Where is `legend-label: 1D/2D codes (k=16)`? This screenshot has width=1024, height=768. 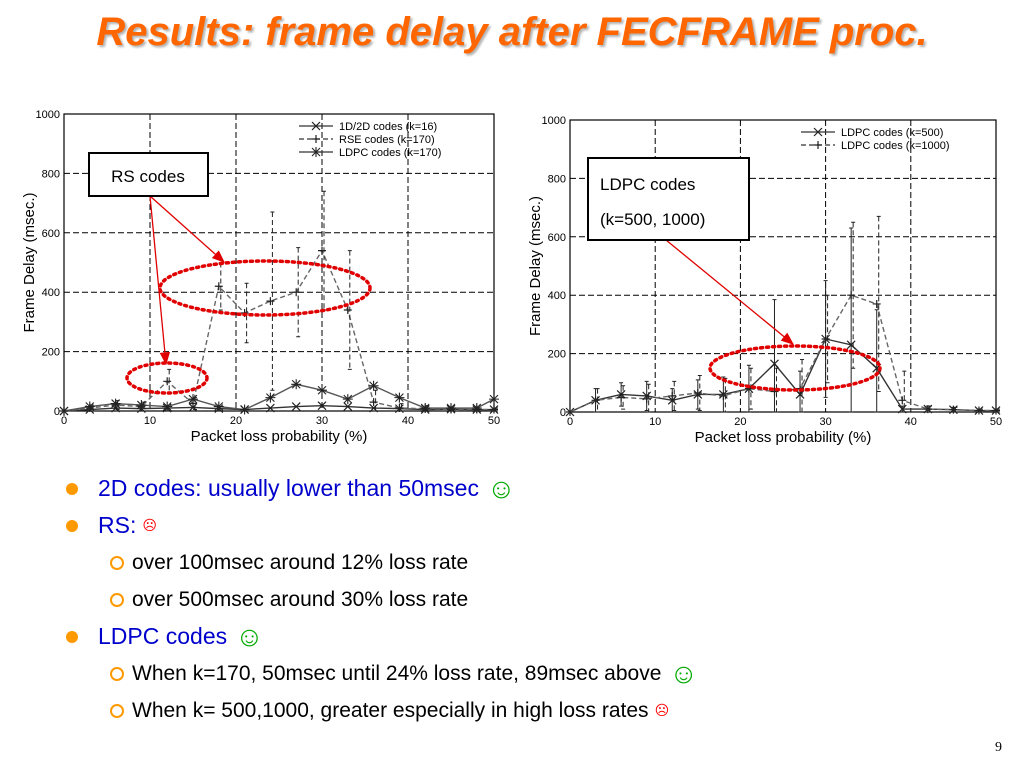
legend-label: 1D/2D codes (k=16) is located at coordinates (388, 127).